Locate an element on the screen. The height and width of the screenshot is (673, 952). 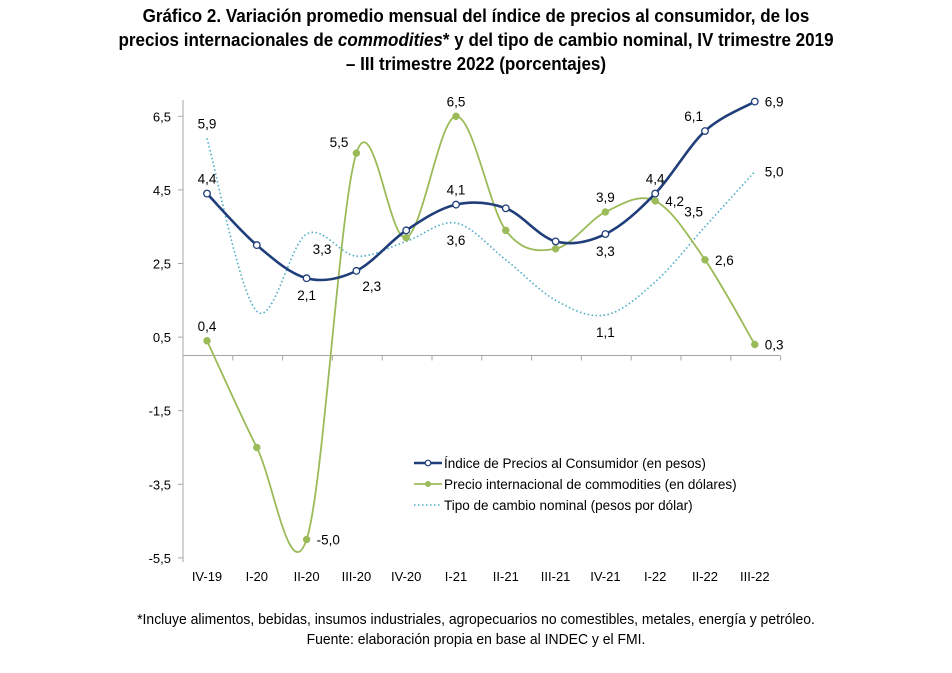
data-label: 1,1 is located at coordinates (605, 332).